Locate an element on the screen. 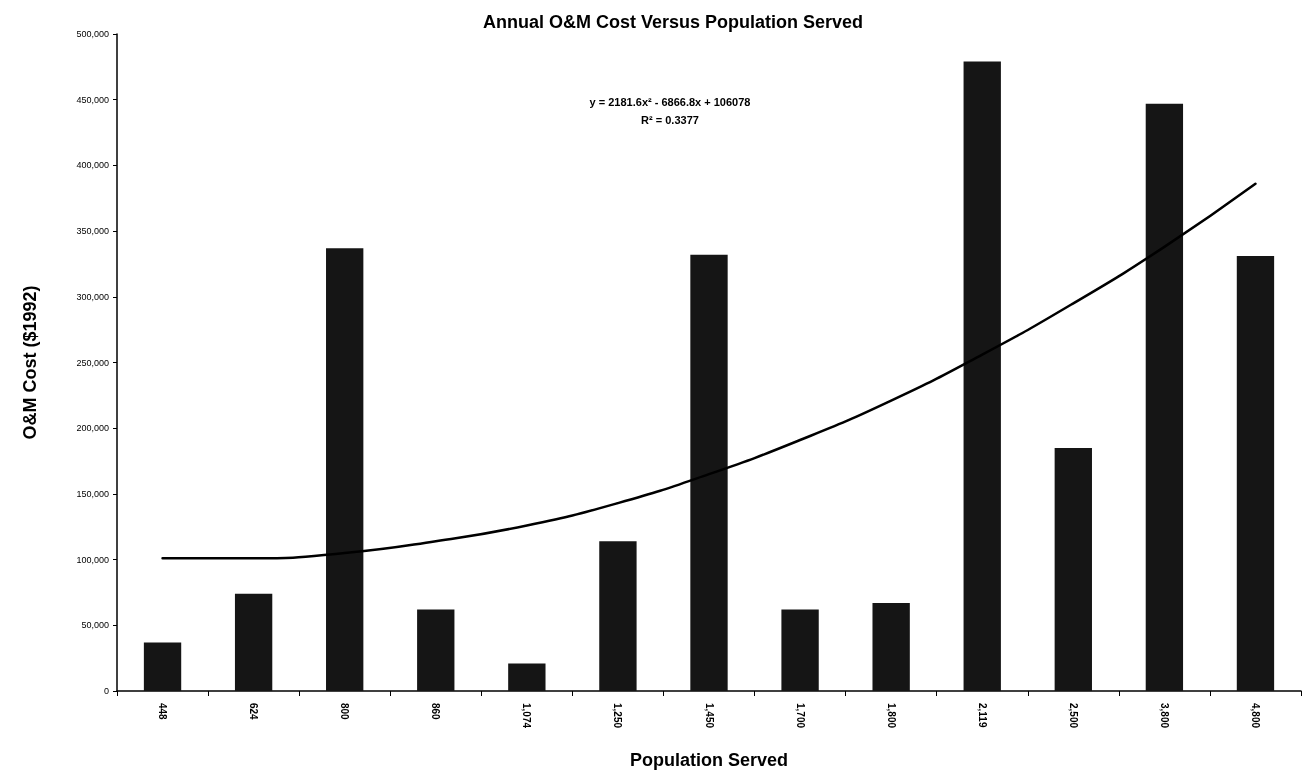 The width and height of the screenshot is (1311, 782). y-tick-label: 200,000 is located at coordinates (92, 428).